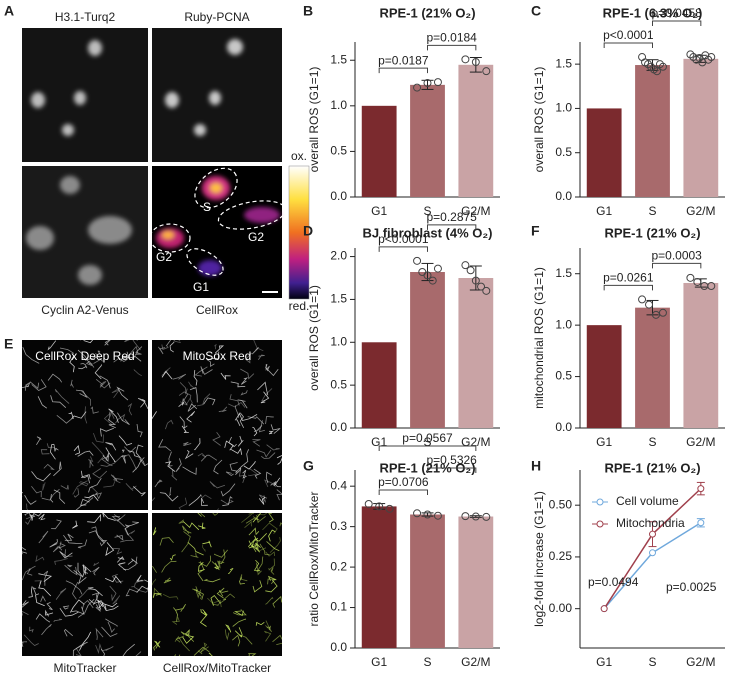 The width and height of the screenshot is (747, 684). What do you see at coordinates (600, 524) in the screenshot?
I see `legend-marker` at bounding box center [600, 524].